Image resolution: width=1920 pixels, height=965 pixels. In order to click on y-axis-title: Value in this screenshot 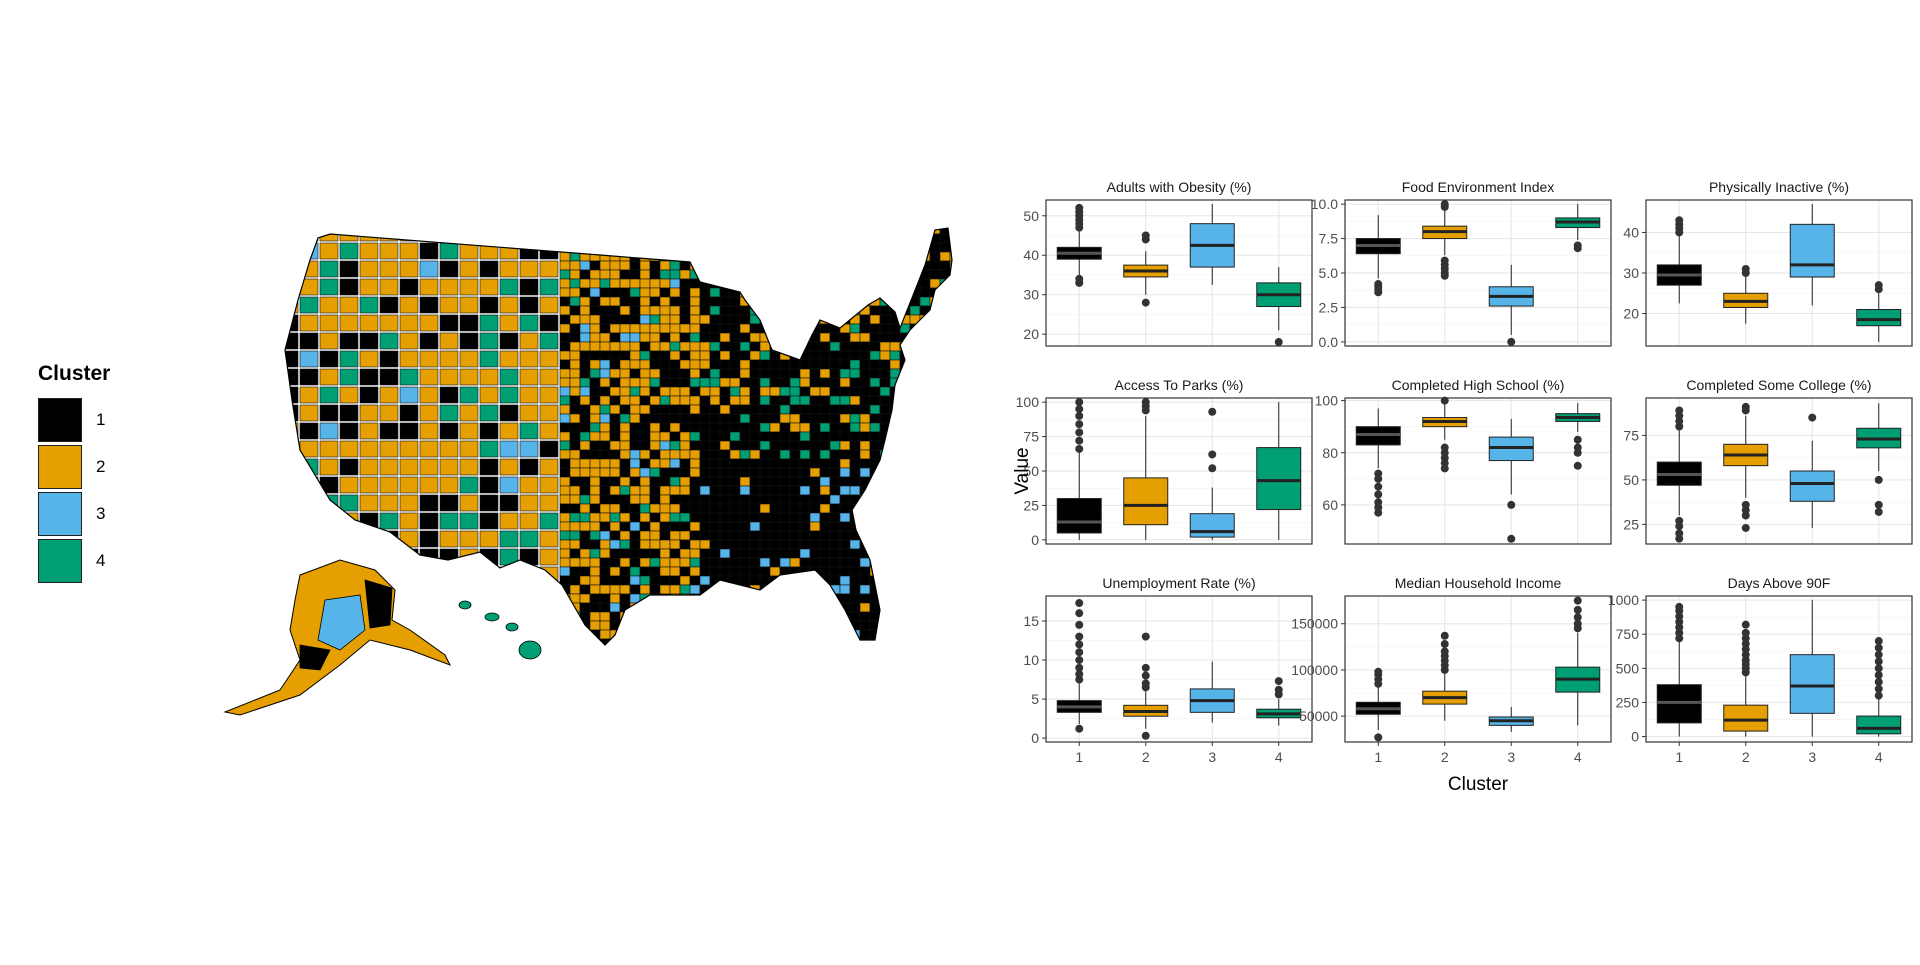, I will do `click(1022, 470)`.